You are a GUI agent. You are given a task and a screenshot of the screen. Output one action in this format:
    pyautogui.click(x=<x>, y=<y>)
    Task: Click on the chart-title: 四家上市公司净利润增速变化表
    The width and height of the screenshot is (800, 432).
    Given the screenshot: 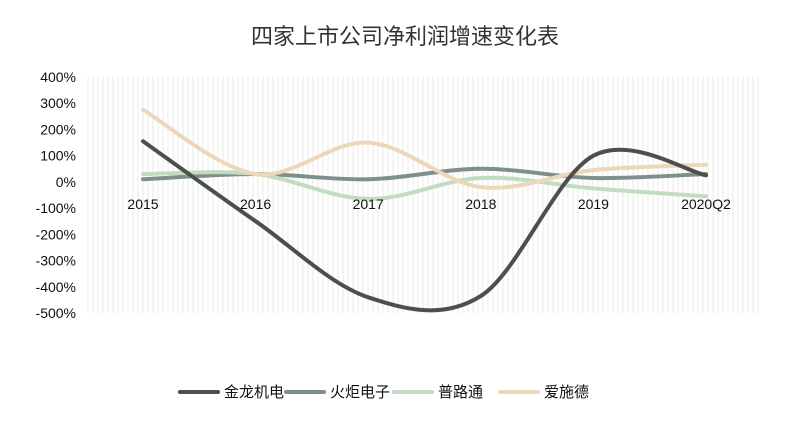 What is the action you would take?
    pyautogui.click(x=405, y=37)
    